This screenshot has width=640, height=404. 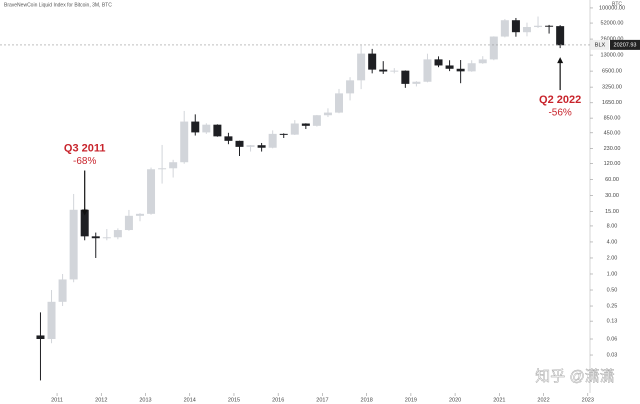 What do you see at coordinates (612, 24) in the screenshot?
I see `y-tick-label: 52000.00` at bounding box center [612, 24].